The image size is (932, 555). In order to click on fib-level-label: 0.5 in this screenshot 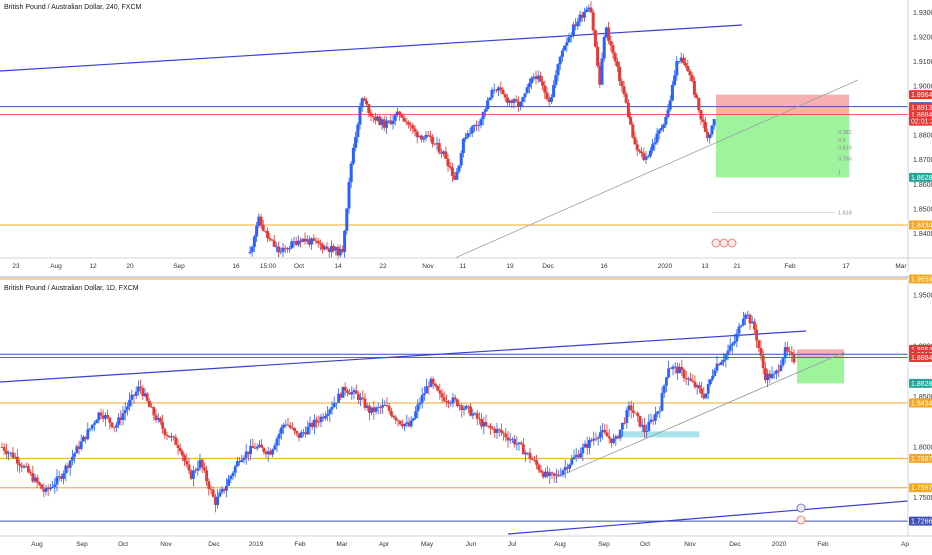, I will do `click(842, 141)`.